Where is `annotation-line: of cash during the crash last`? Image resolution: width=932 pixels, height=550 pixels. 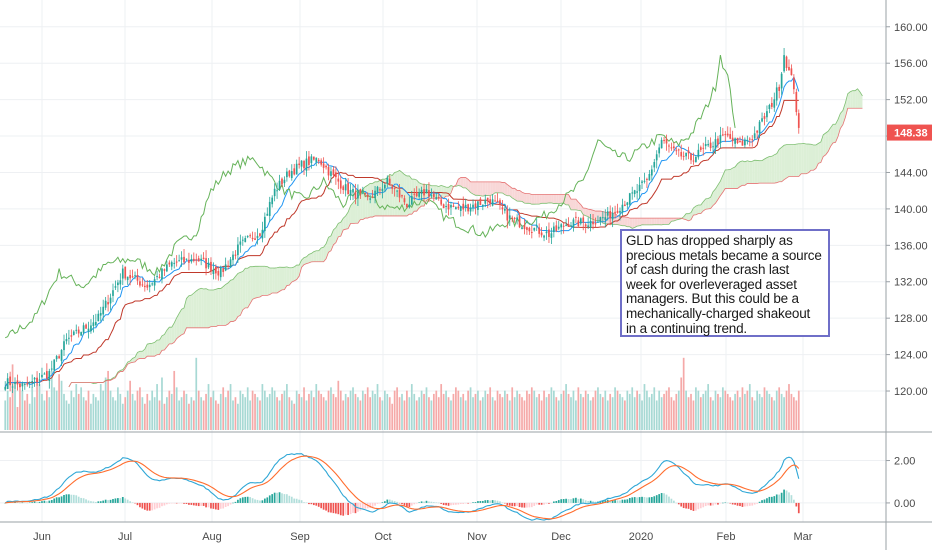
annotation-line: of cash during the crash last is located at coordinates (708, 270).